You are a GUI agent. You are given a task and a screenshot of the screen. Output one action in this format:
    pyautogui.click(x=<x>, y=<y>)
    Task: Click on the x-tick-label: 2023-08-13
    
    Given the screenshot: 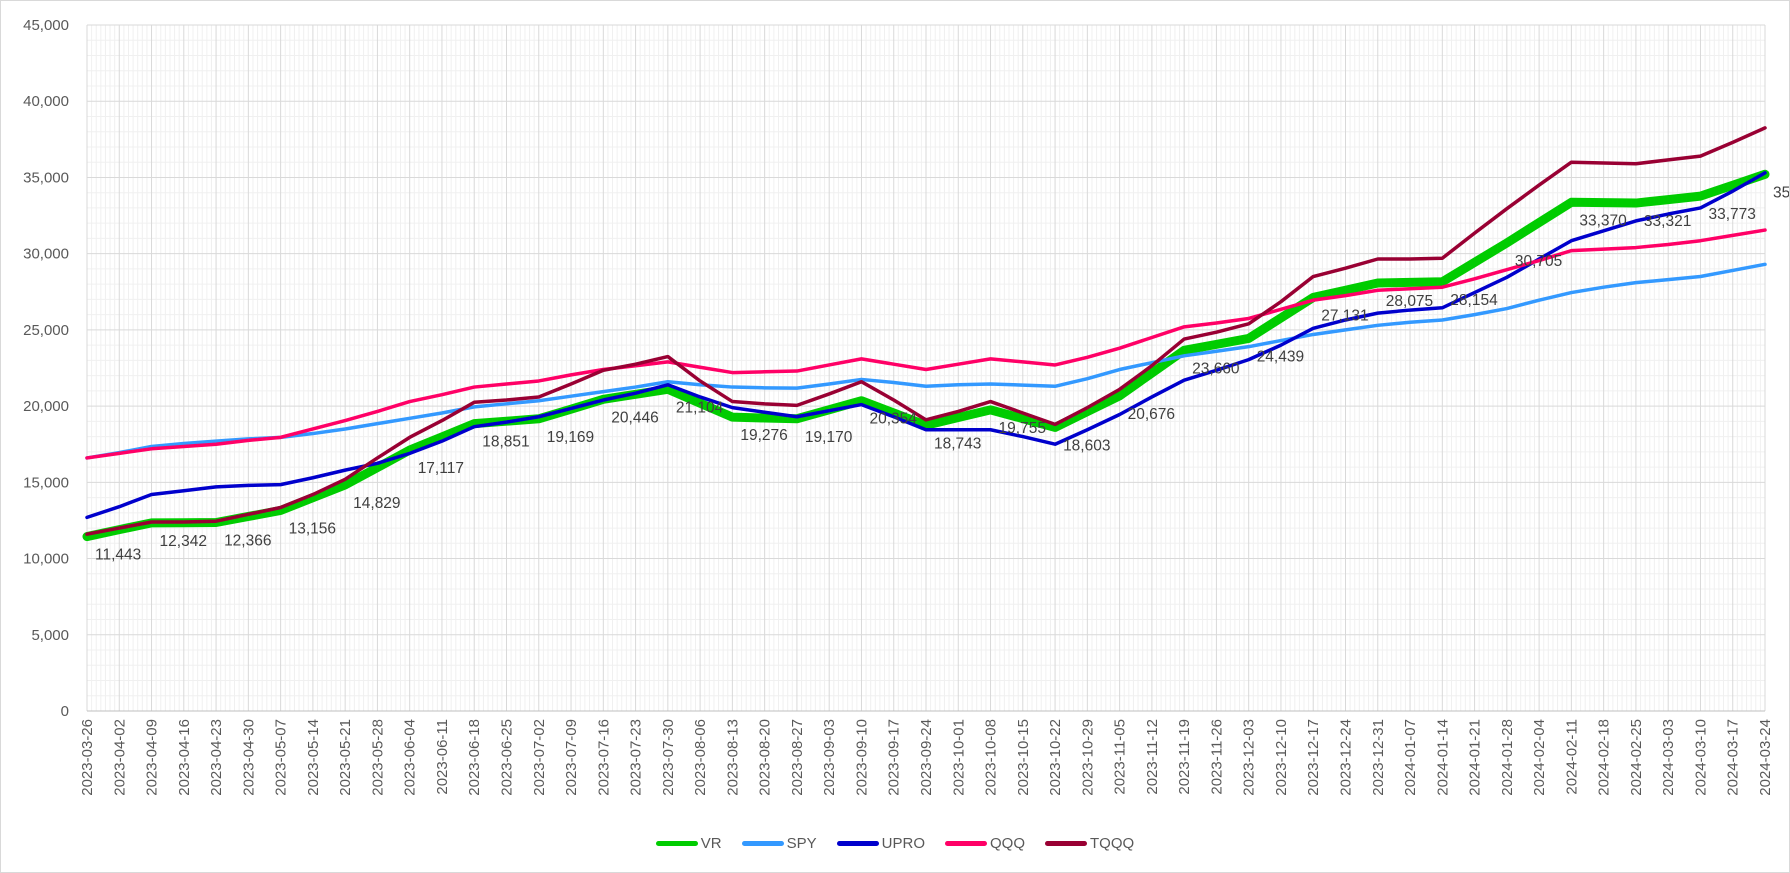 What is the action you would take?
    pyautogui.click(x=732, y=757)
    